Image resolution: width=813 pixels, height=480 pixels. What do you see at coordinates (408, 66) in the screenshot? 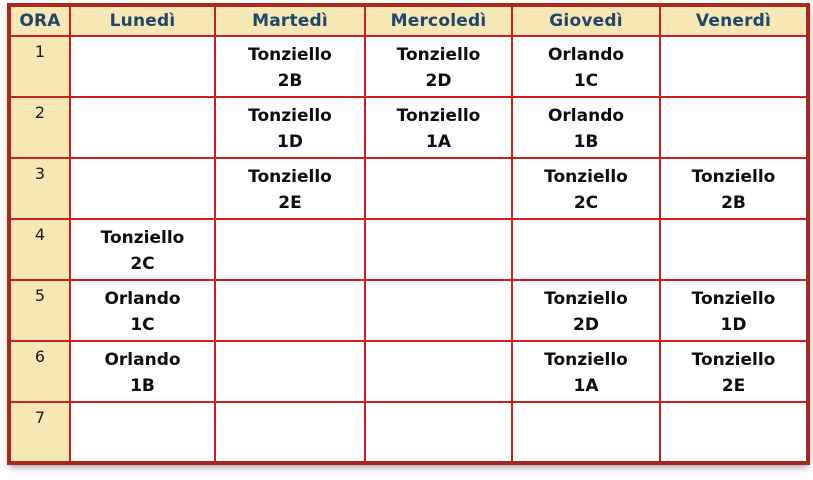
I see `table-row: 1 Tonziello 2B Tonziello 2D Orlando 1C` at bounding box center [408, 66].